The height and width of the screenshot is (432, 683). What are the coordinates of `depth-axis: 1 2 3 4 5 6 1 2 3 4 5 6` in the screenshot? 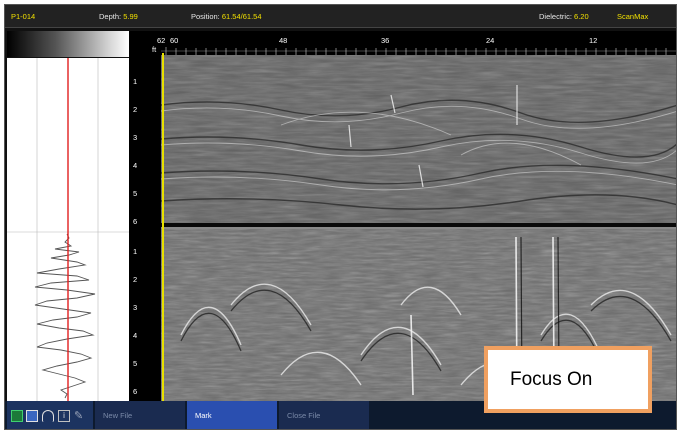 It's located at (145, 228).